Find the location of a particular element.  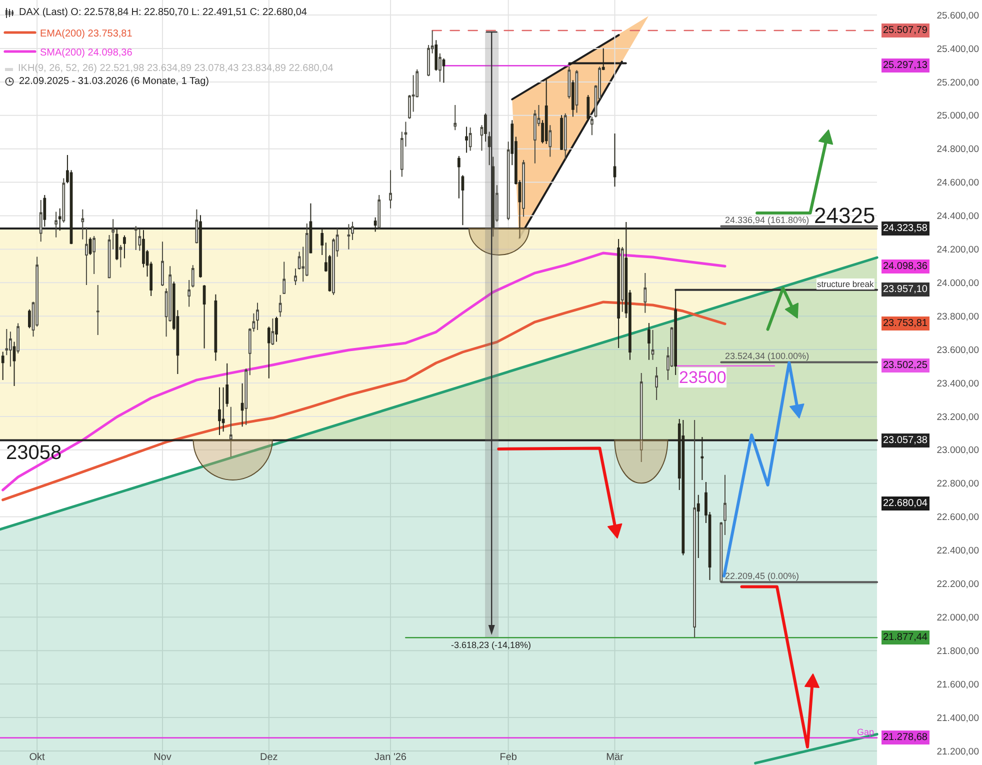

annotation: 23.057,38 is located at coordinates (905, 440).